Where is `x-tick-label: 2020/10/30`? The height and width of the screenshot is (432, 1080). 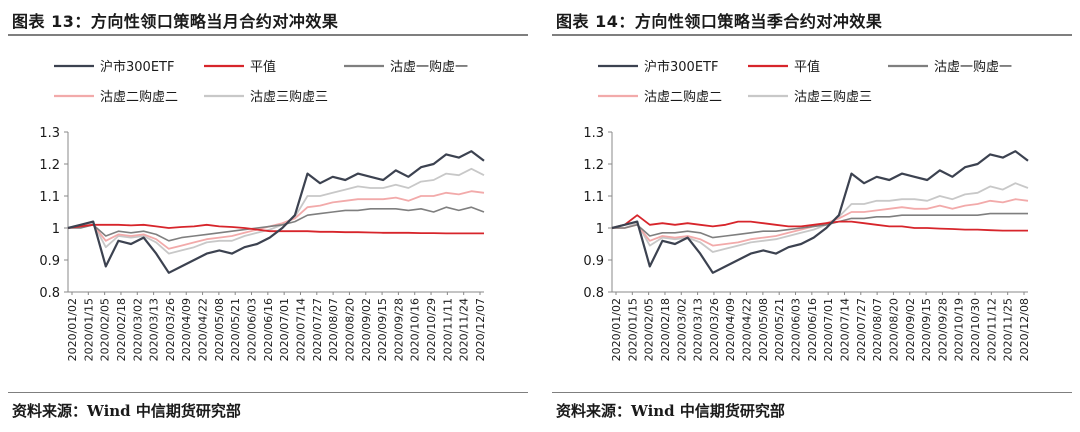
x-tick-label: 2020/10/30 is located at coordinates (975, 329).